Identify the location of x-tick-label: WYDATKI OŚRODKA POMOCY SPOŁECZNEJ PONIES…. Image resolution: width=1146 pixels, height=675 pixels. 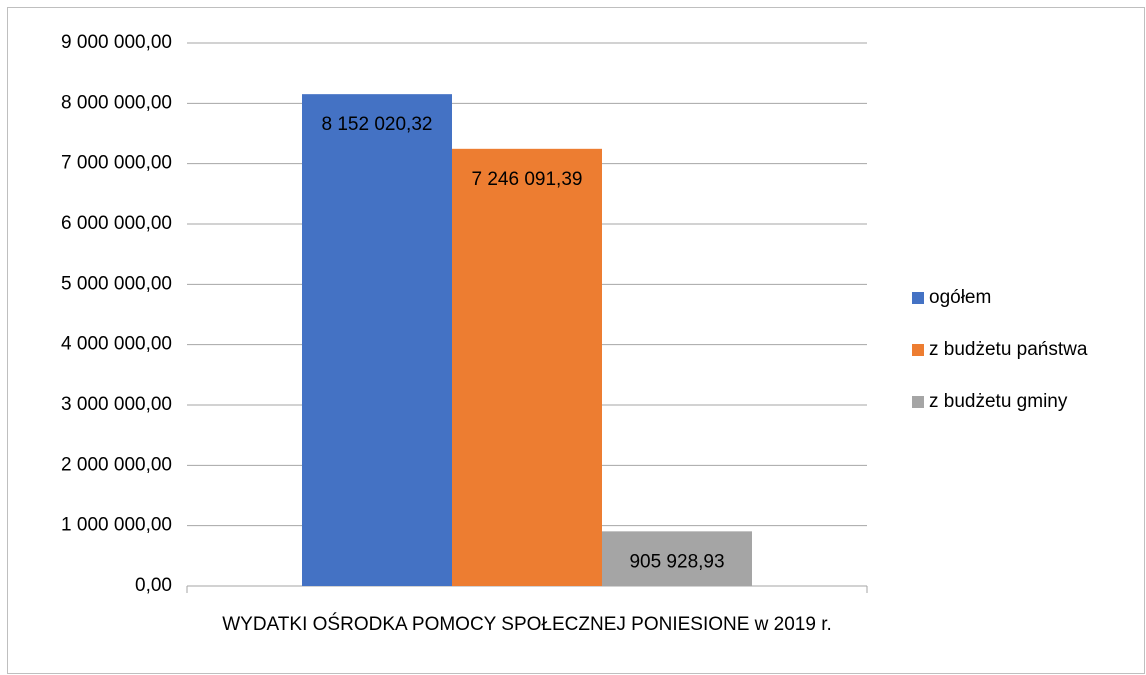
(527, 624).